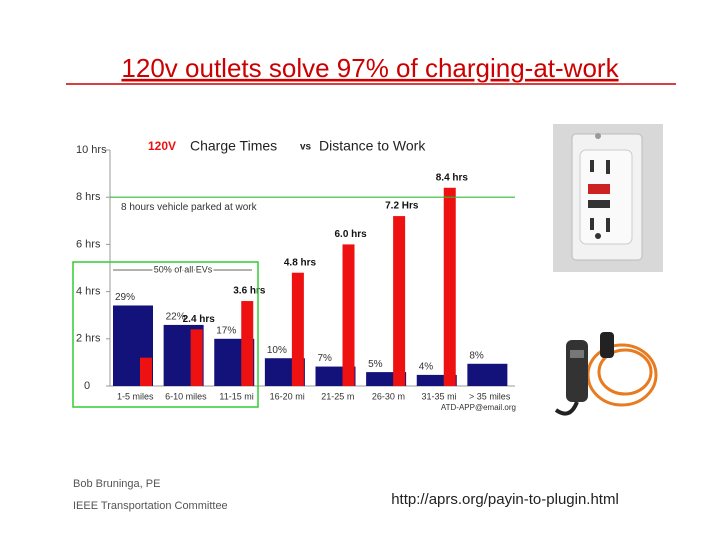  I want to click on data-label: 4.8 hrs, so click(300, 262).